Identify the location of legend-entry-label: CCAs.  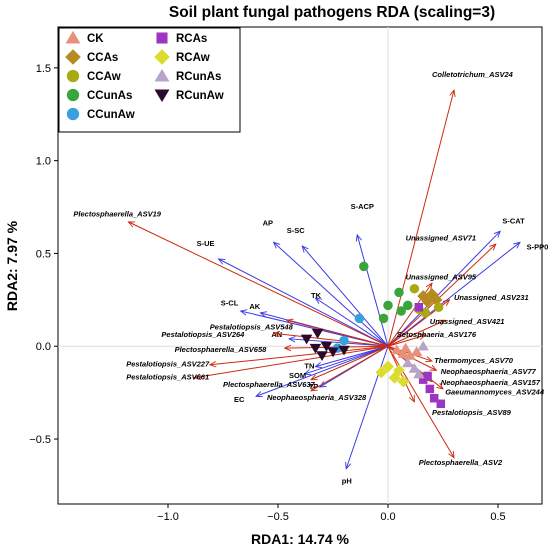
(102, 58).